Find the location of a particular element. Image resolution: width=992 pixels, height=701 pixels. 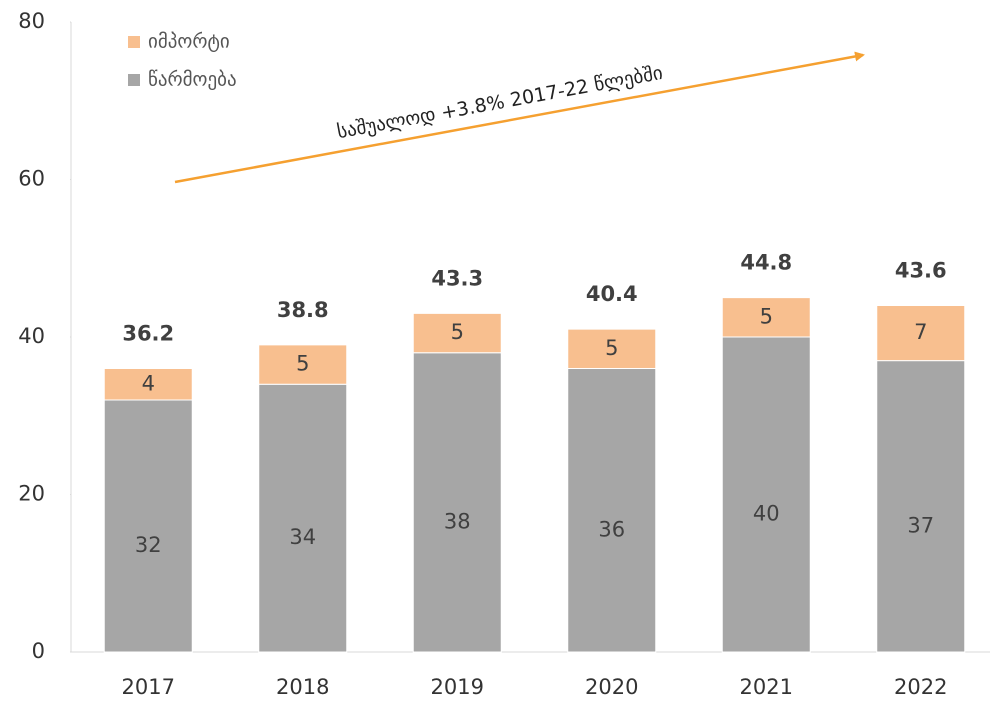

total-label: 44.8 is located at coordinates (766, 263).